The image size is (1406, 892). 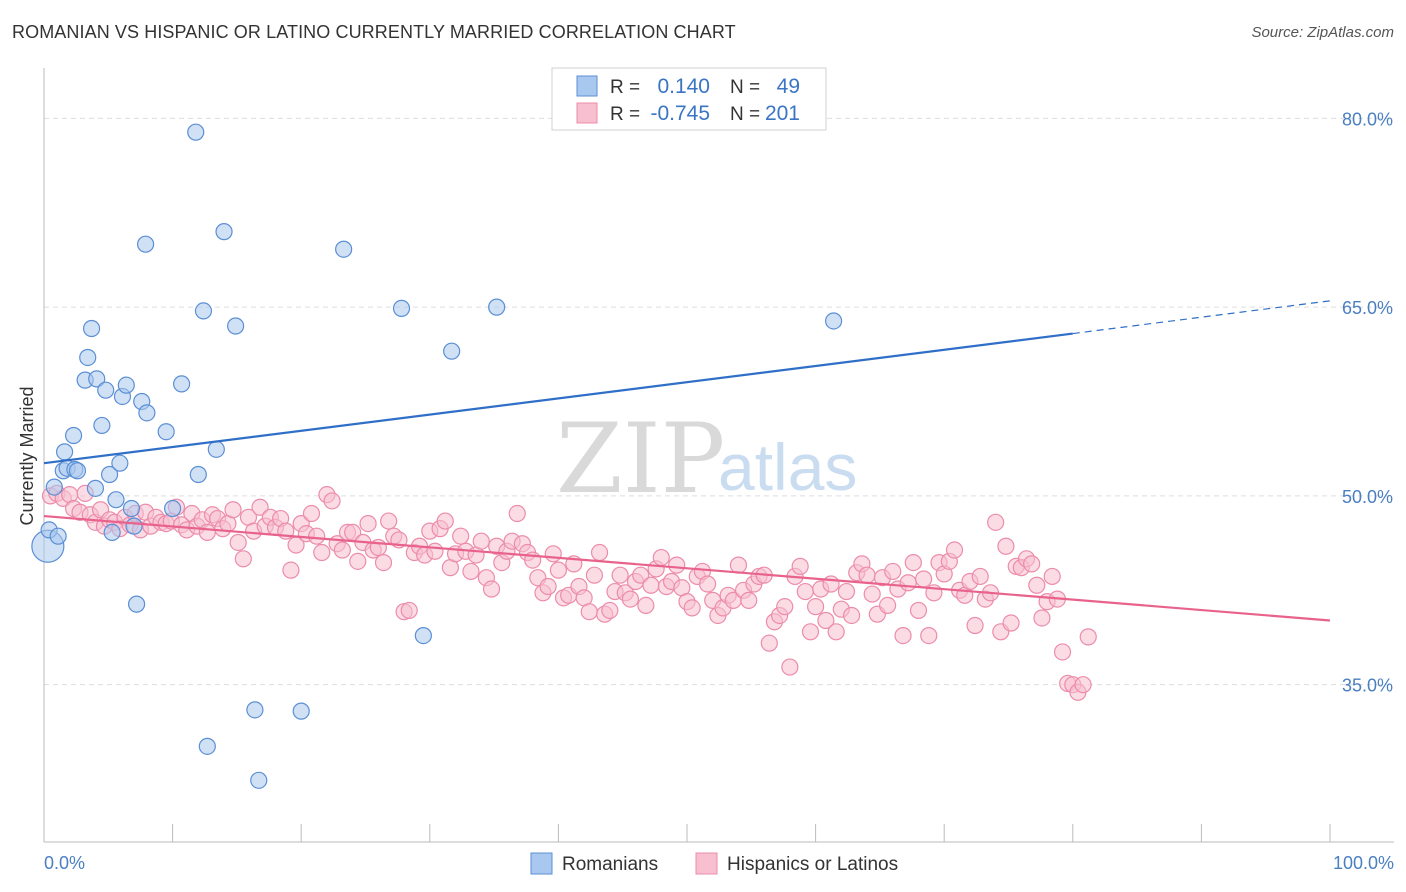 What do you see at coordinates (27, 455) in the screenshot?
I see `y-axis-label: Currently Married` at bounding box center [27, 455].